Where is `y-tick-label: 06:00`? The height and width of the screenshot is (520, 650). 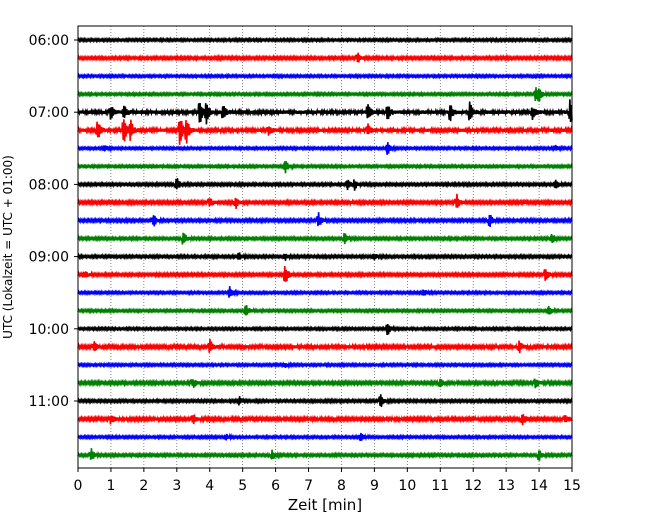
y-tick-label: 06:00 is located at coordinates (49, 41).